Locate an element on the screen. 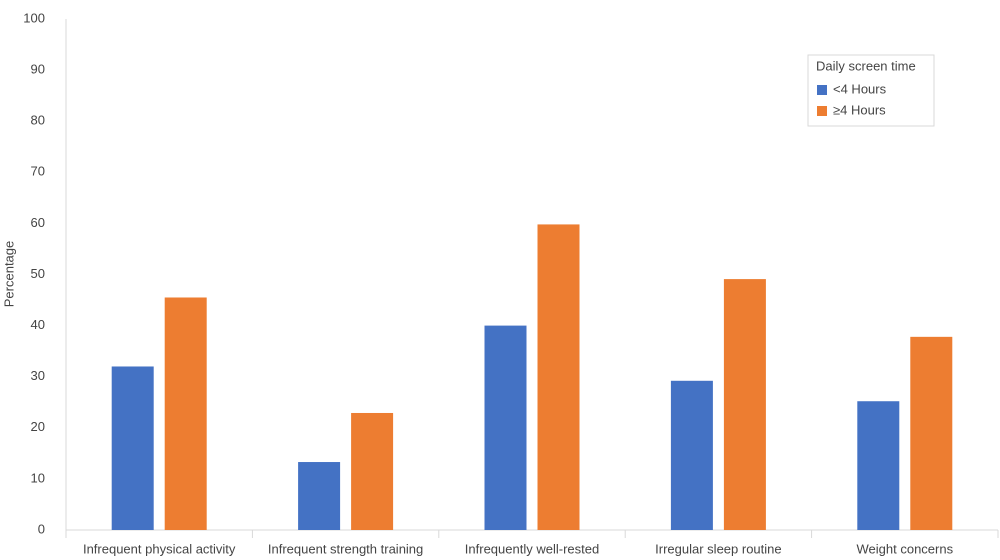 This screenshot has height=560, width=1000. legend-title: Daily screen time is located at coordinates (866, 65).